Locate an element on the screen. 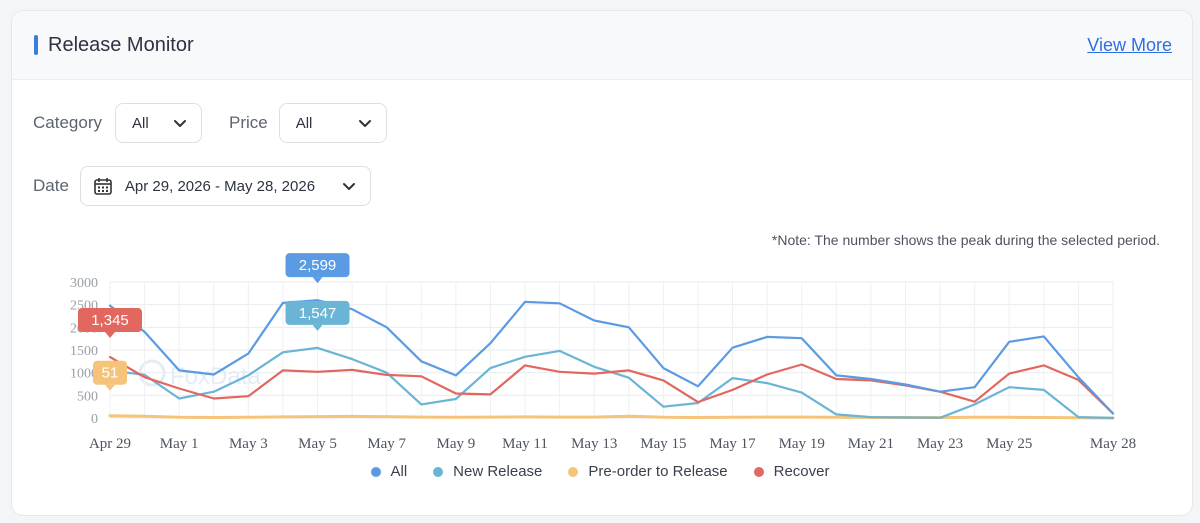 The image size is (1200, 523). date-label: Date is located at coordinates (51, 185).